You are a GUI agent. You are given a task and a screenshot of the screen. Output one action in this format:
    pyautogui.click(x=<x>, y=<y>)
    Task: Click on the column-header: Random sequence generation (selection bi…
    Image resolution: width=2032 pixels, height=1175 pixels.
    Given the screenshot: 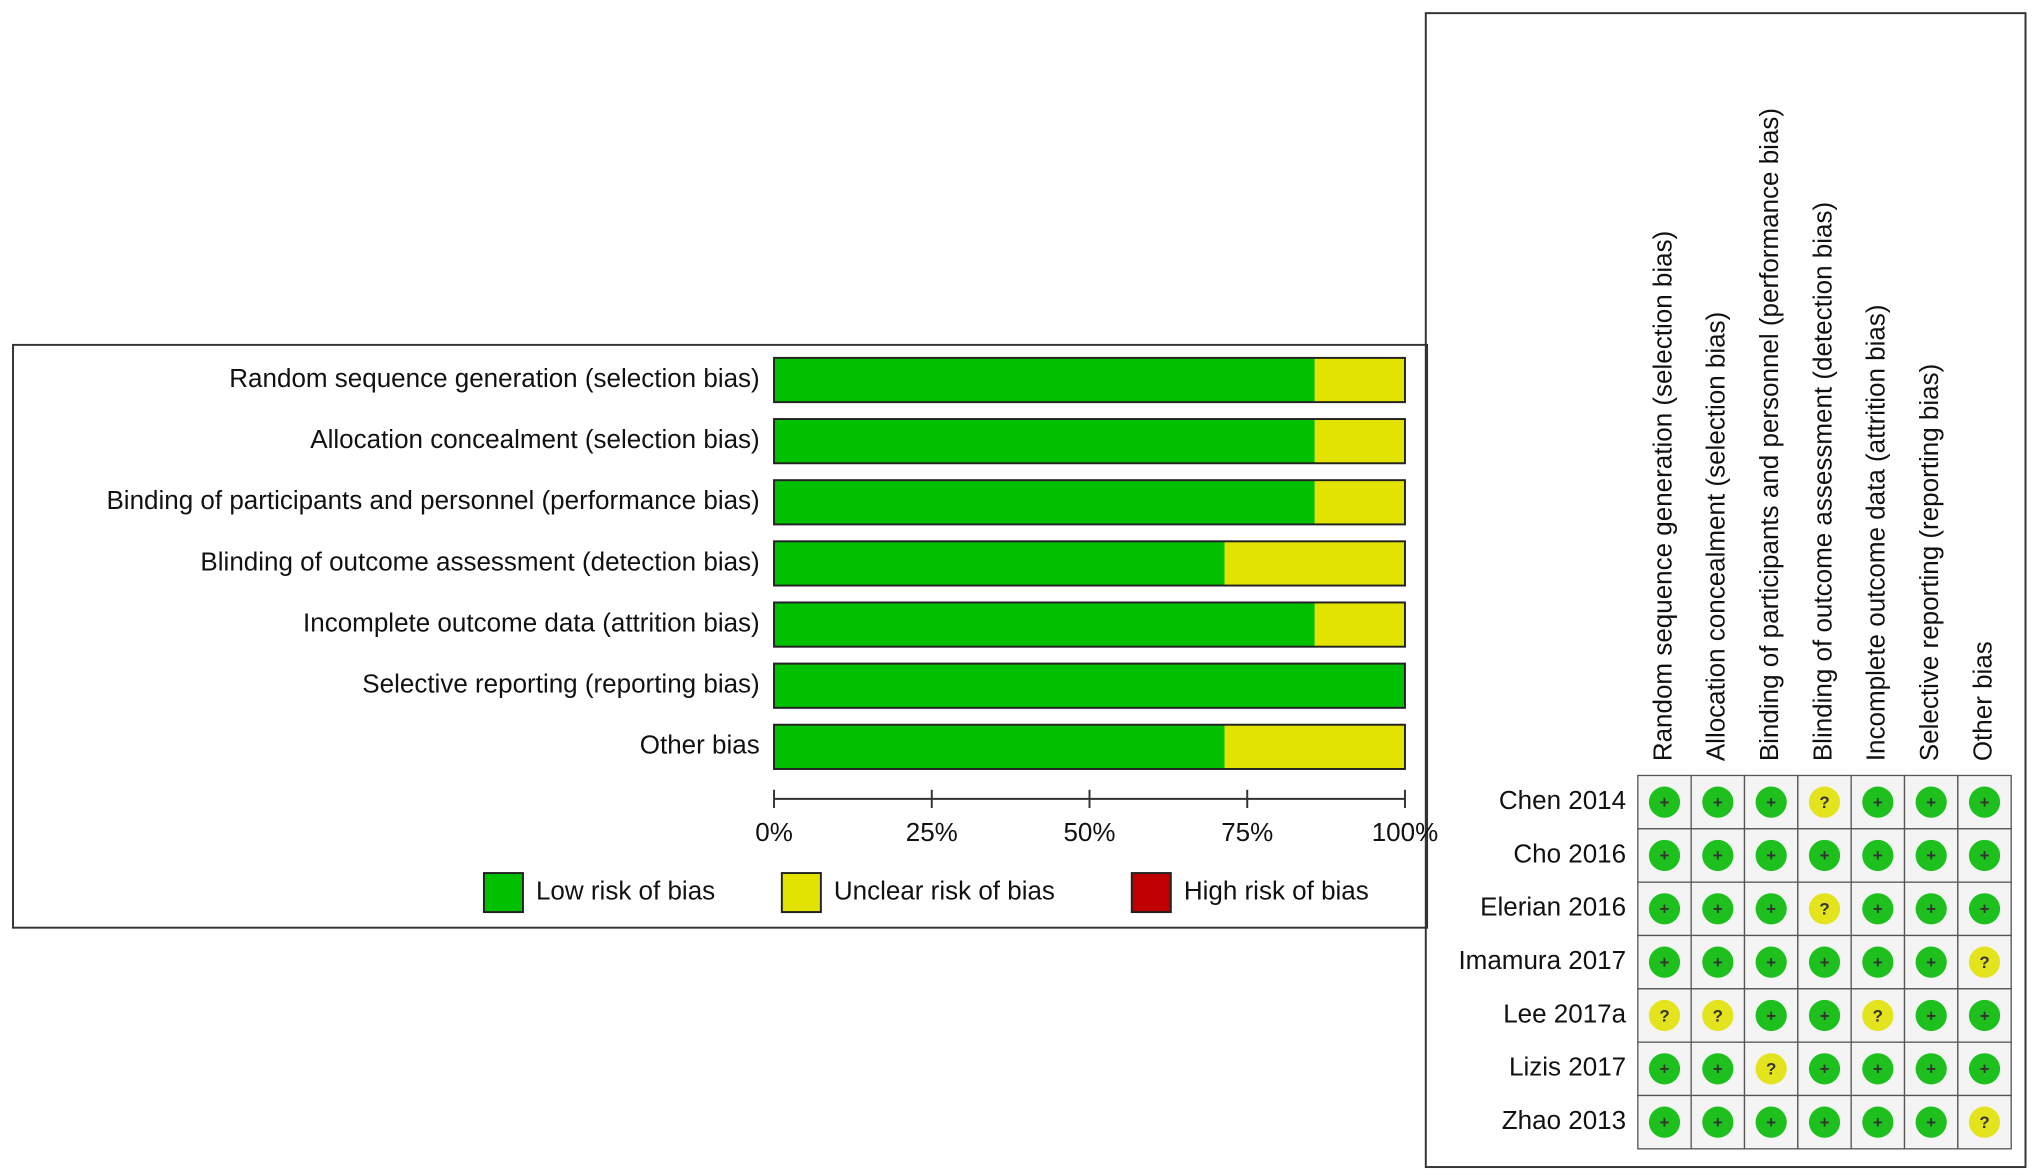 What is the action you would take?
    pyautogui.click(x=1662, y=496)
    